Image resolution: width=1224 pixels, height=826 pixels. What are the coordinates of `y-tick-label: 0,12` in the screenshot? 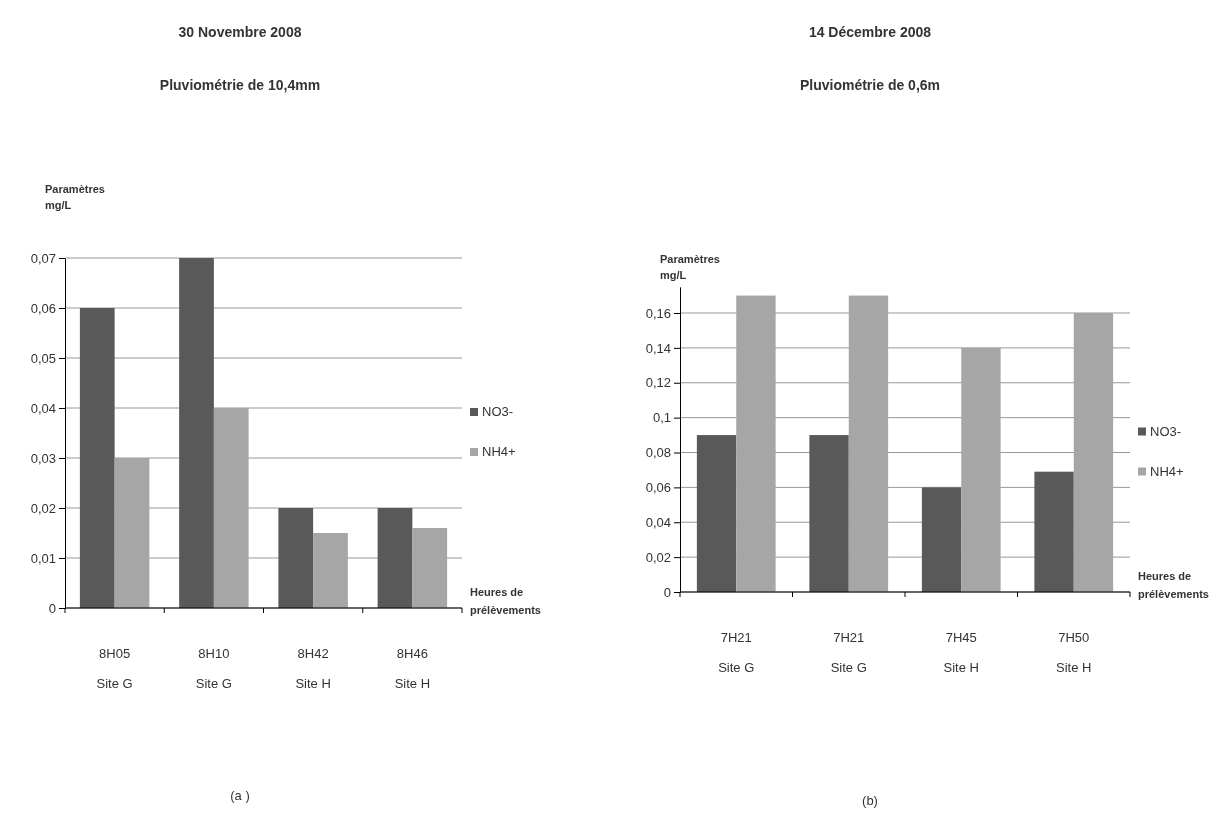 It's located at (658, 383).